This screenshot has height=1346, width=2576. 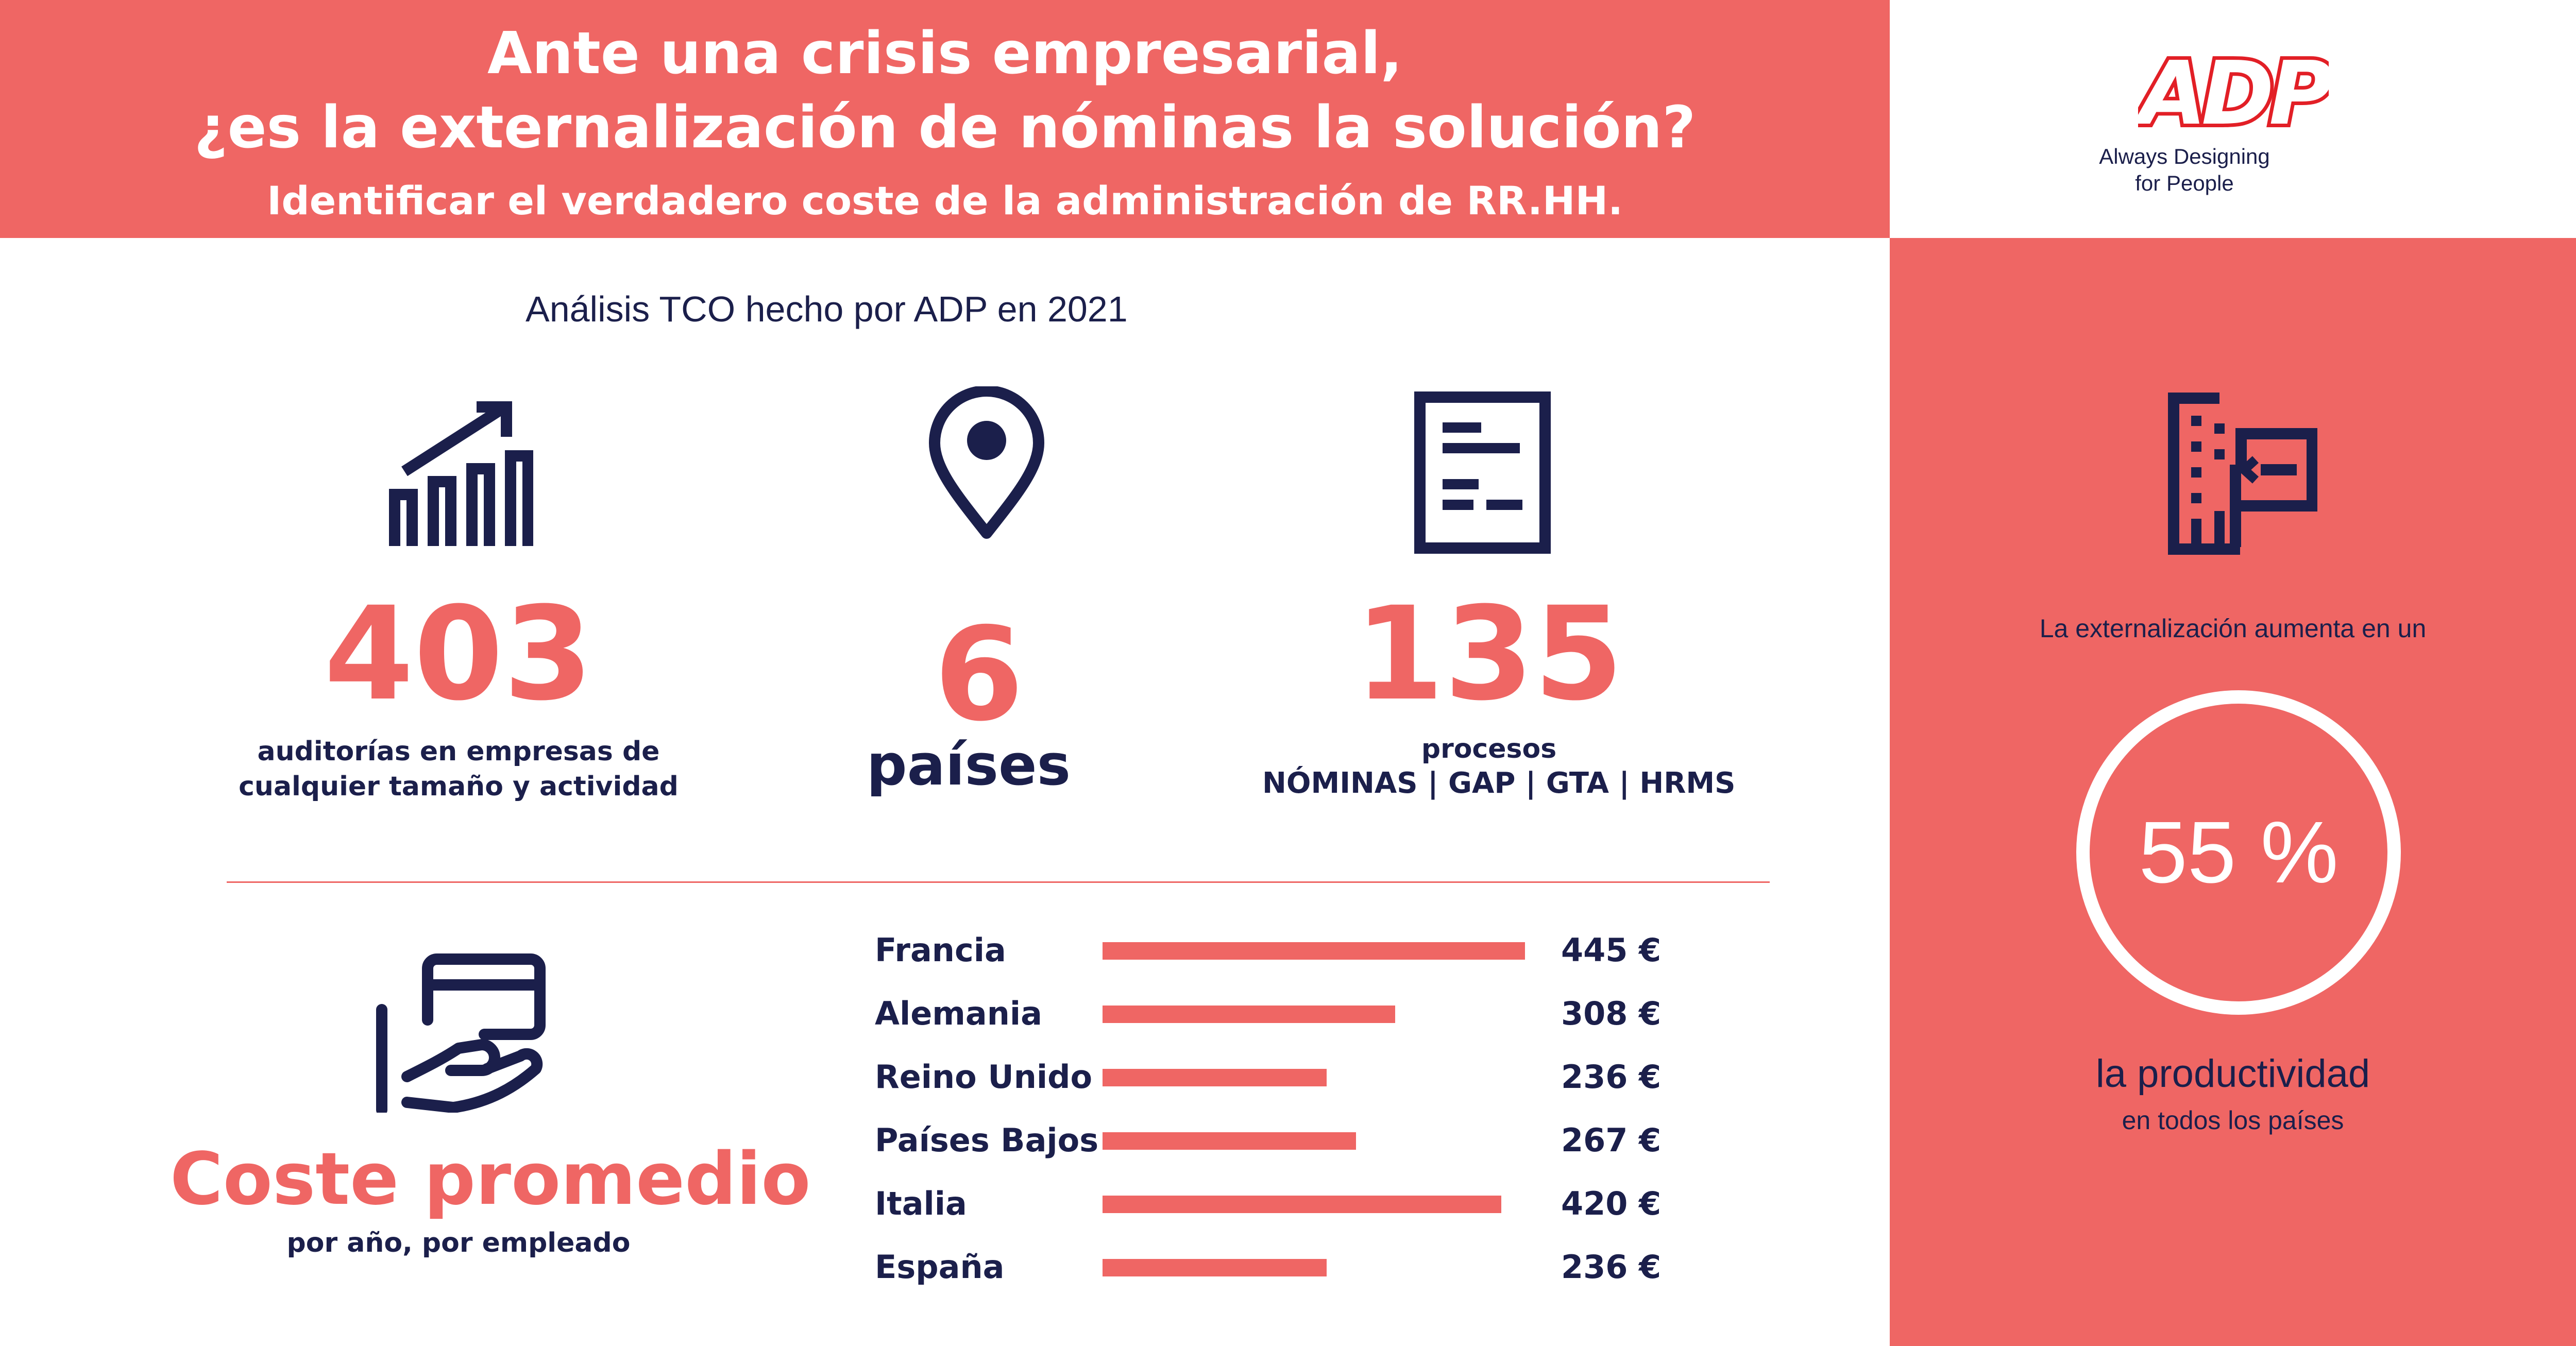 What do you see at coordinates (979, 674) in the screenshot?
I see `stat-value-countries: 6` at bounding box center [979, 674].